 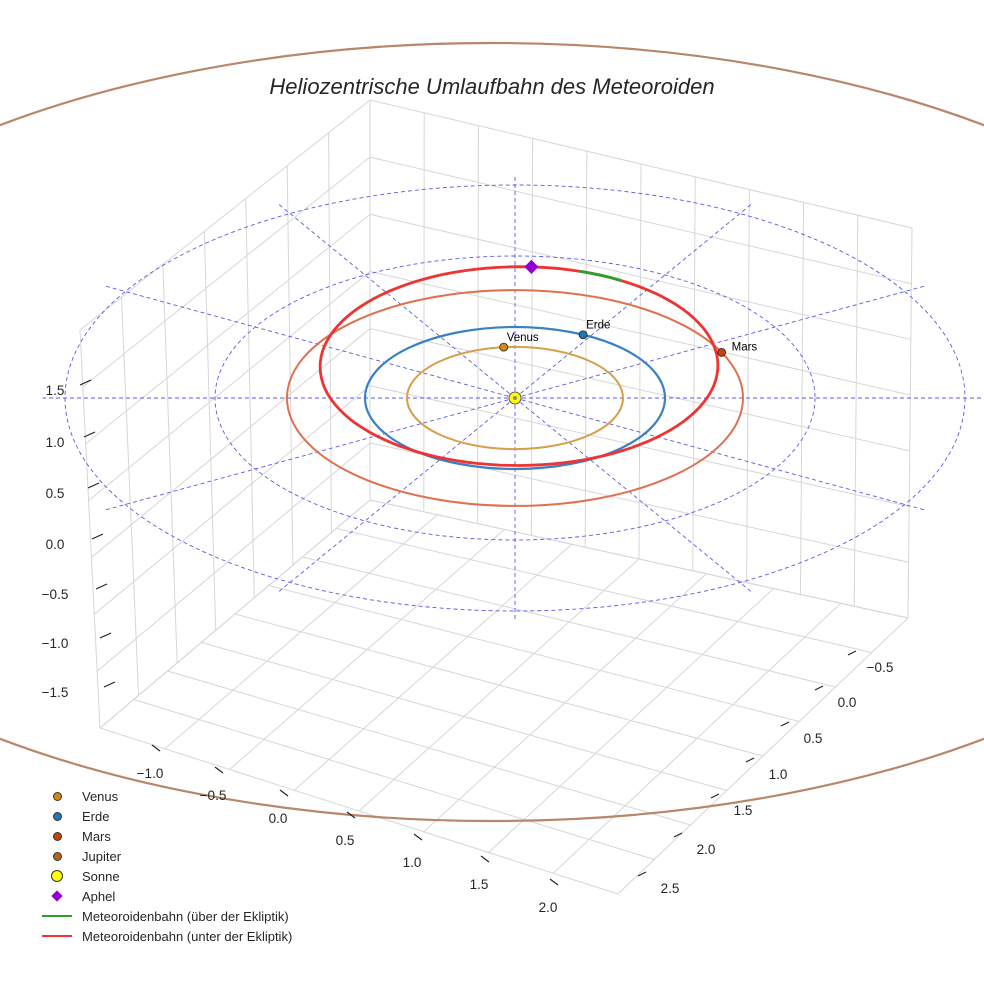 What do you see at coordinates (166, 796) in the screenshot?
I see `legend-item: Venus` at bounding box center [166, 796].